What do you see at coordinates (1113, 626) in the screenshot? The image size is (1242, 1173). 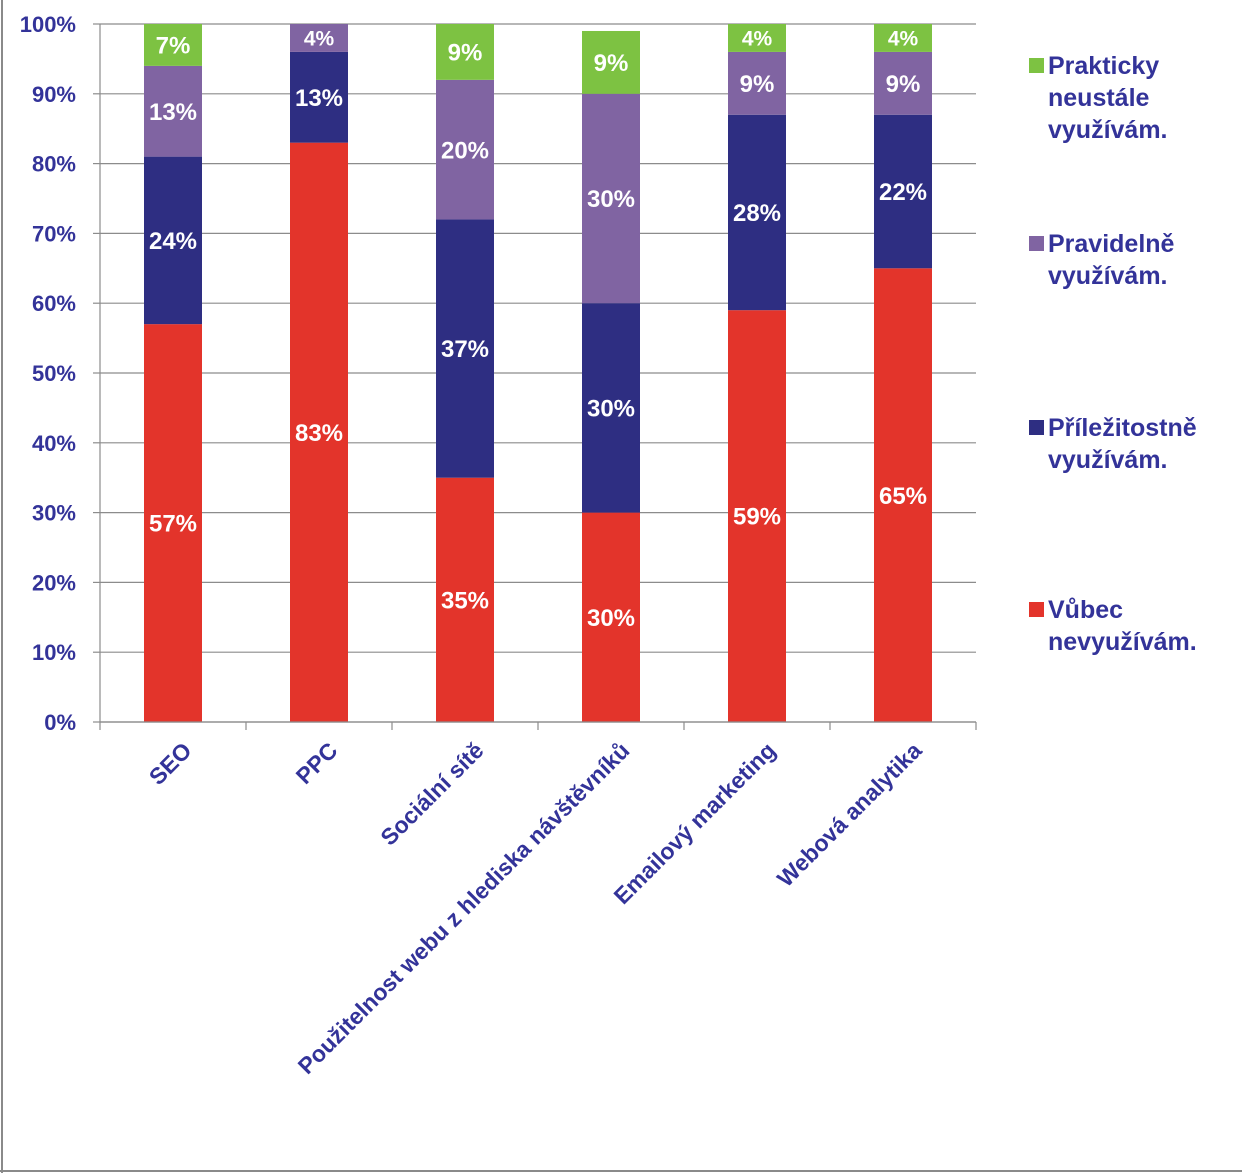 I see `legend-item: Vůbec nevyužívám.` at bounding box center [1113, 626].